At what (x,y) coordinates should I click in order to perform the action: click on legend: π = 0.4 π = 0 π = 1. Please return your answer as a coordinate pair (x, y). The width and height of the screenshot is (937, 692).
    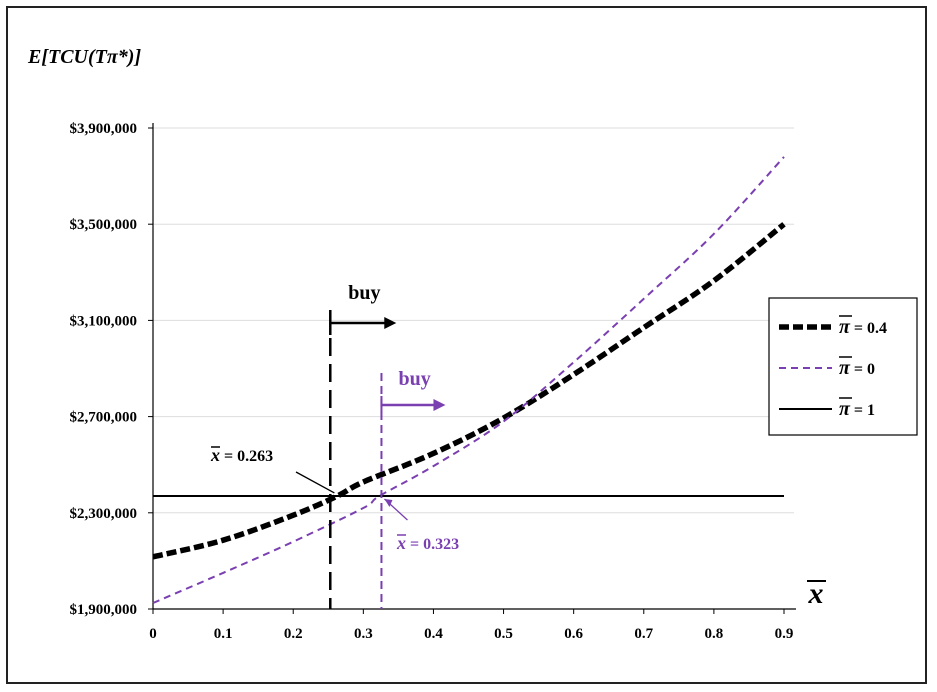
    Looking at the image, I should click on (843, 366).